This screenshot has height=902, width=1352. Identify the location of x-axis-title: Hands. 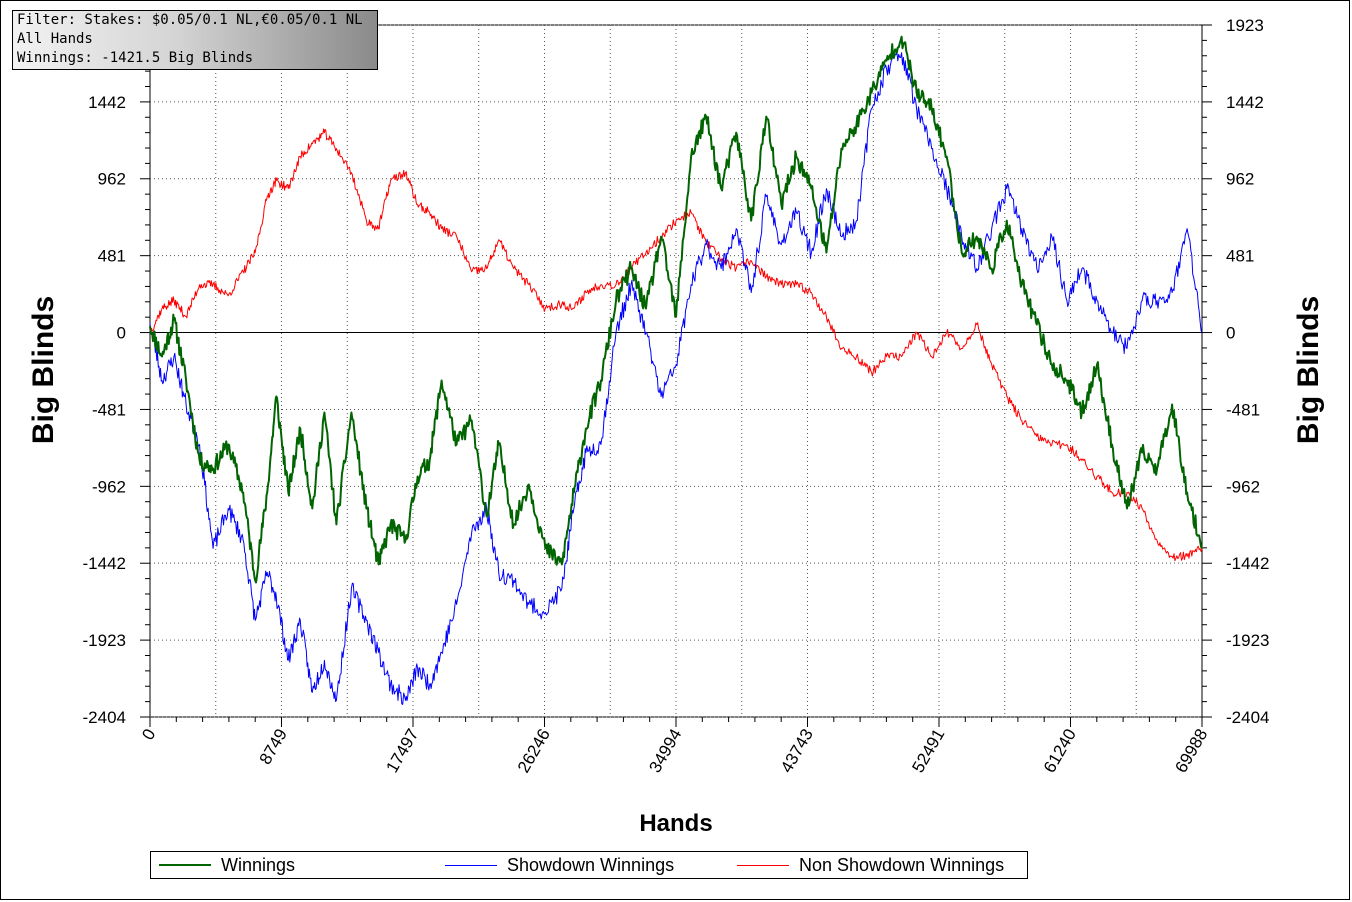
(675, 823).